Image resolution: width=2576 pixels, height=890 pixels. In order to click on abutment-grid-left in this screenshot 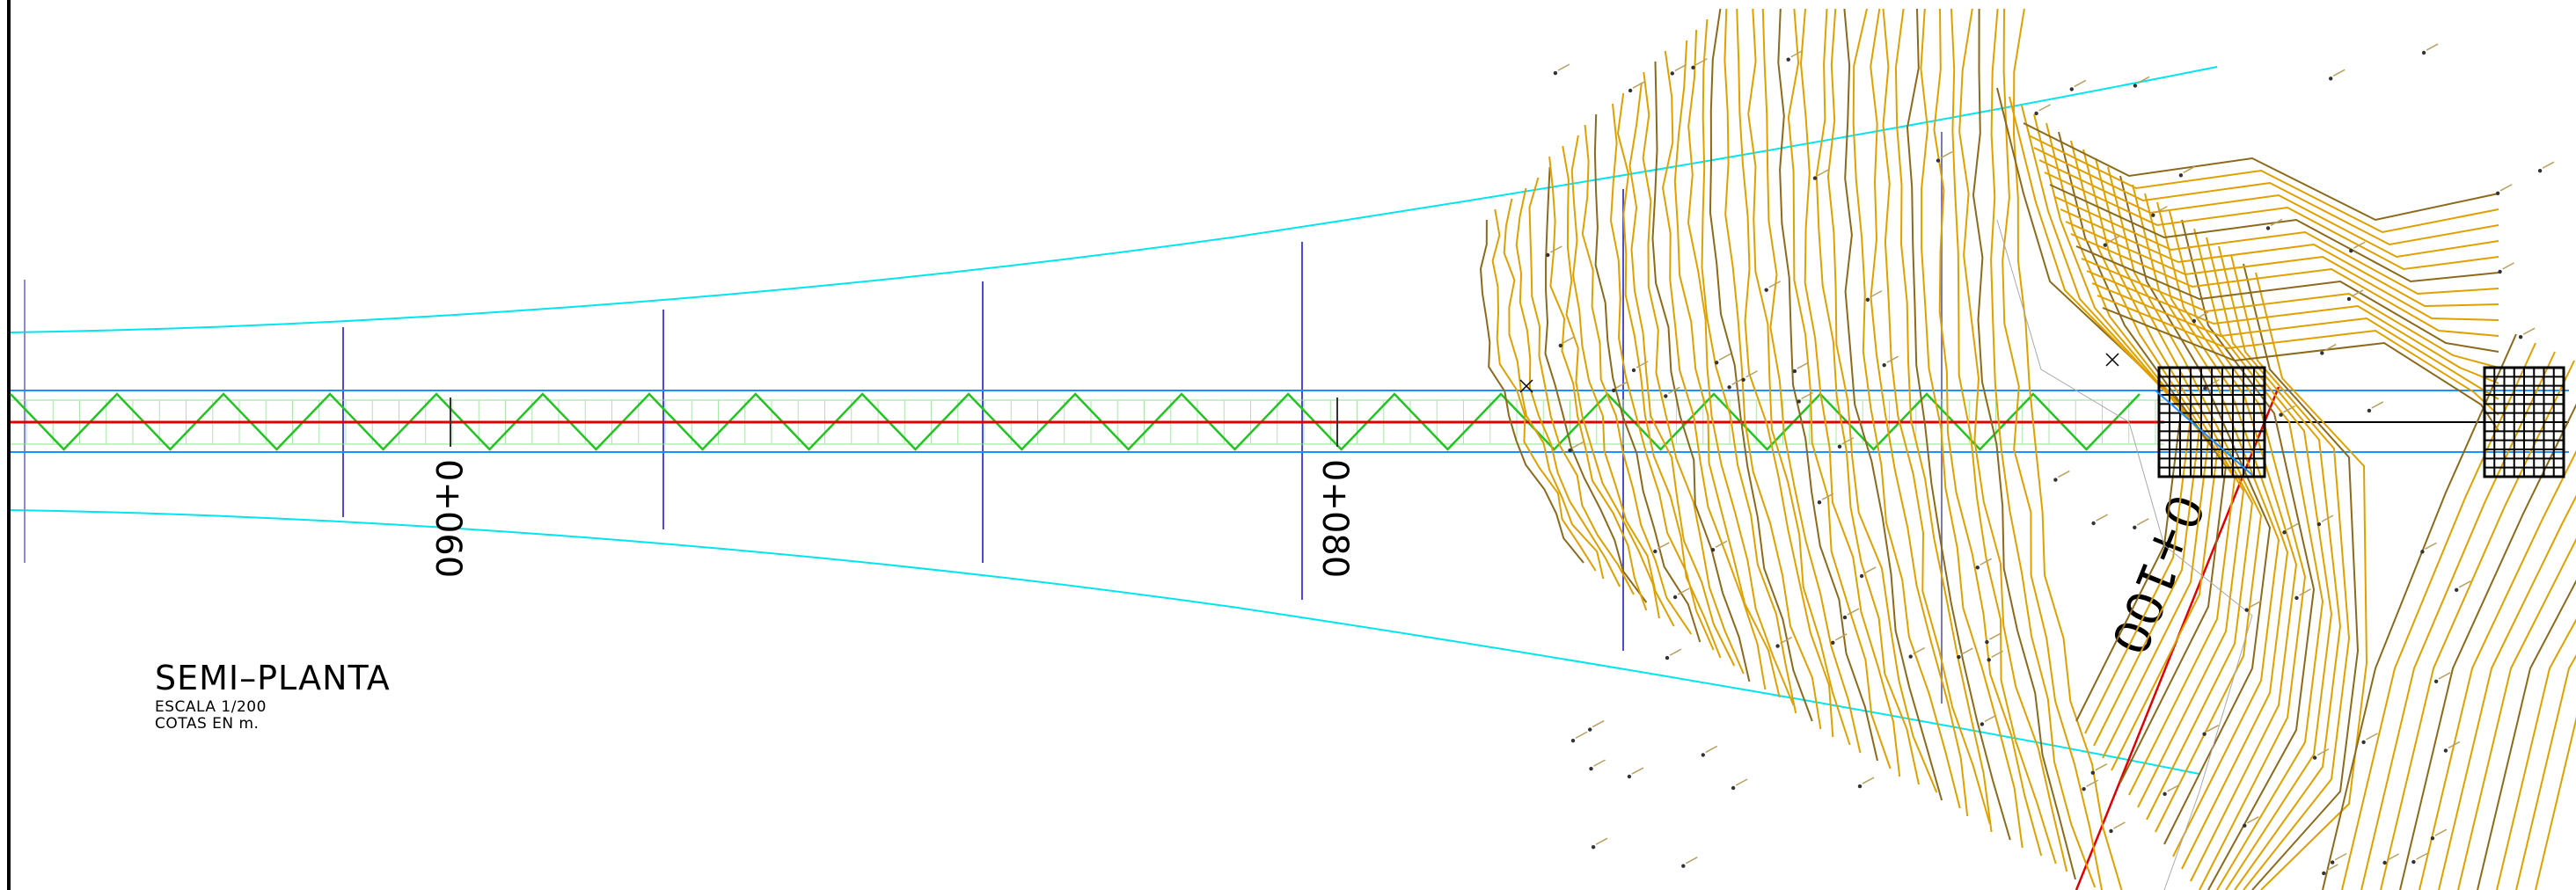, I will do `click(2211, 422)`.